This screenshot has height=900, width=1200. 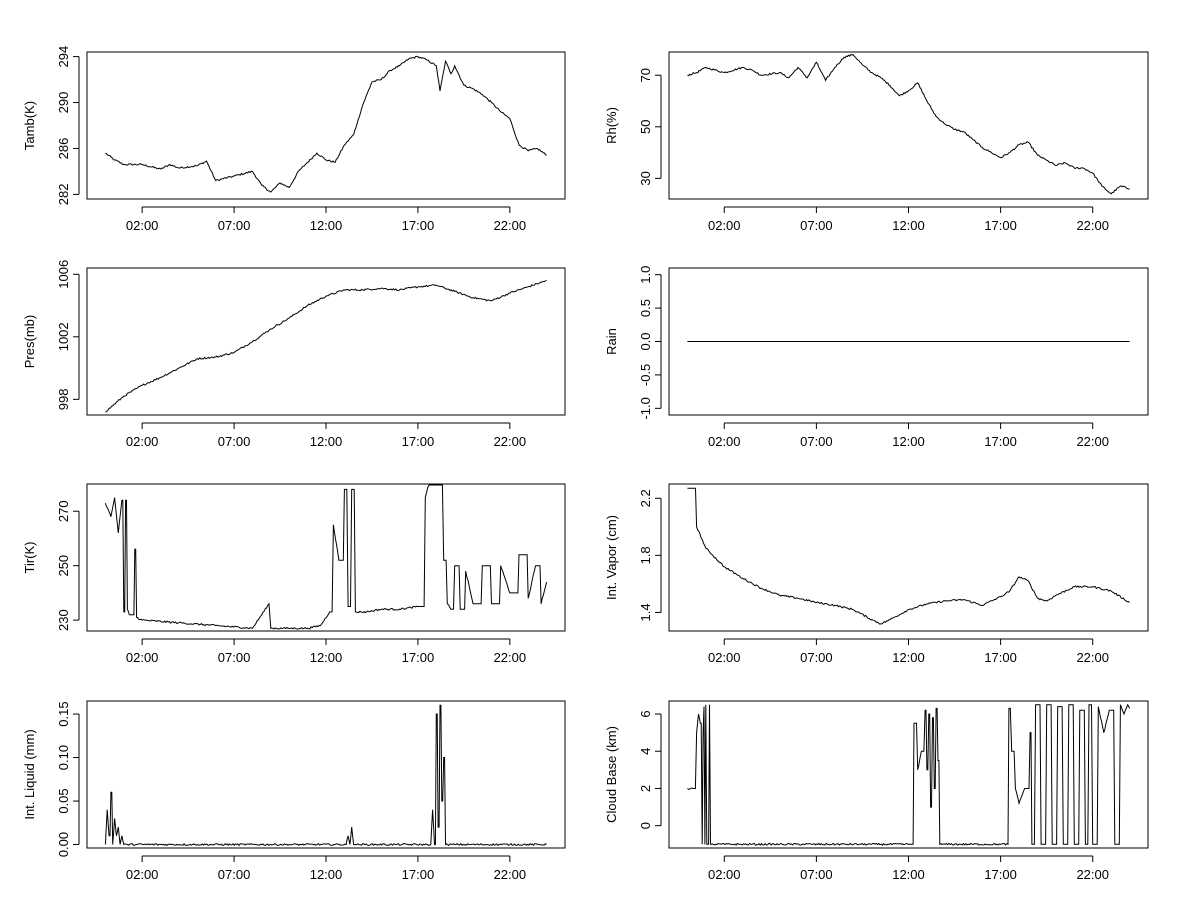 What do you see at coordinates (29, 774) in the screenshot?
I see `y-axis-title: Int. Liquid (mm)` at bounding box center [29, 774].